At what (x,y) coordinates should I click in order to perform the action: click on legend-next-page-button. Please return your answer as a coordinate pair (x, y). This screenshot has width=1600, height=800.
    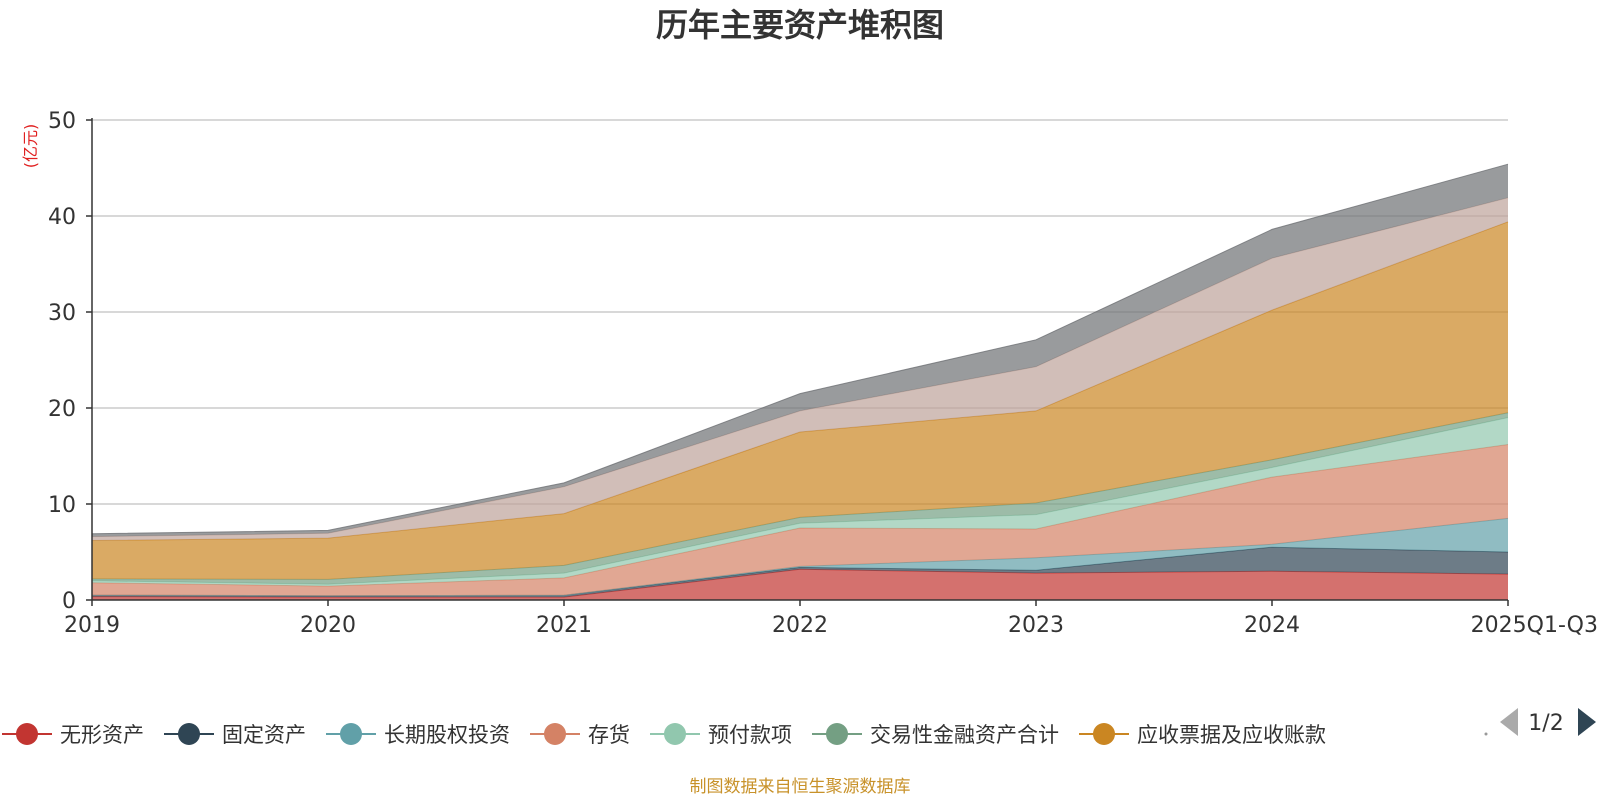
    Looking at the image, I should click on (1587, 722).